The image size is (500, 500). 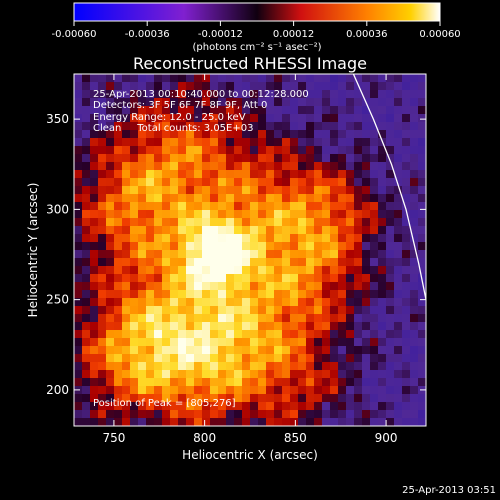 What do you see at coordinates (33, 250) in the screenshot?
I see `y-axis-label: Heliocentric Y (arcsec)` at bounding box center [33, 250].